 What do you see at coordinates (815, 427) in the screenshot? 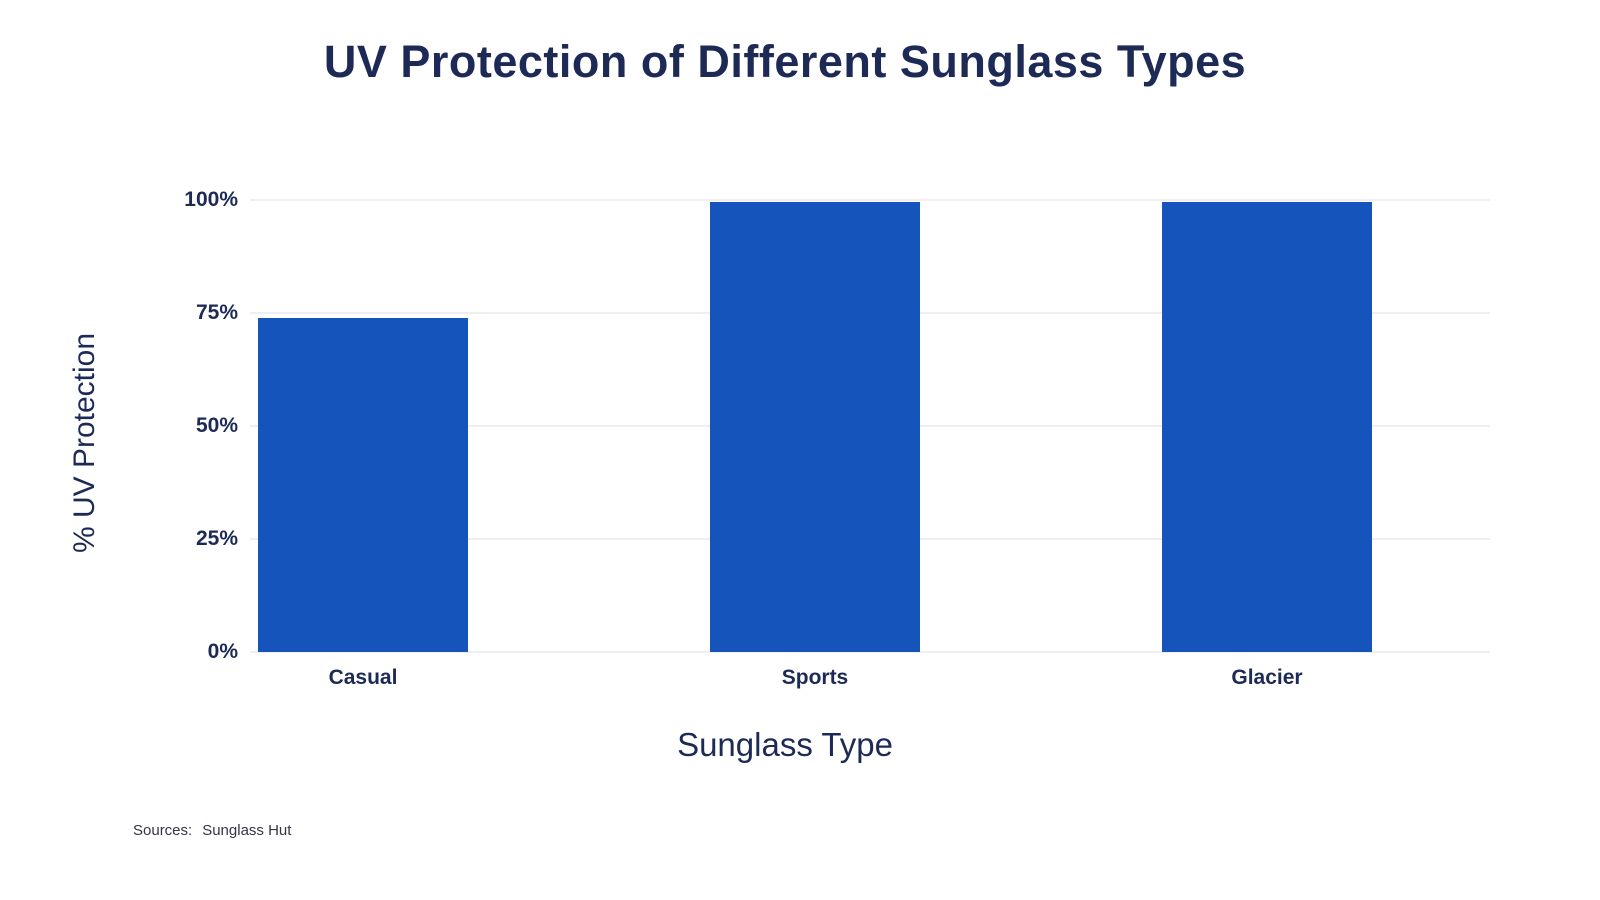
I see `bar-sports` at bounding box center [815, 427].